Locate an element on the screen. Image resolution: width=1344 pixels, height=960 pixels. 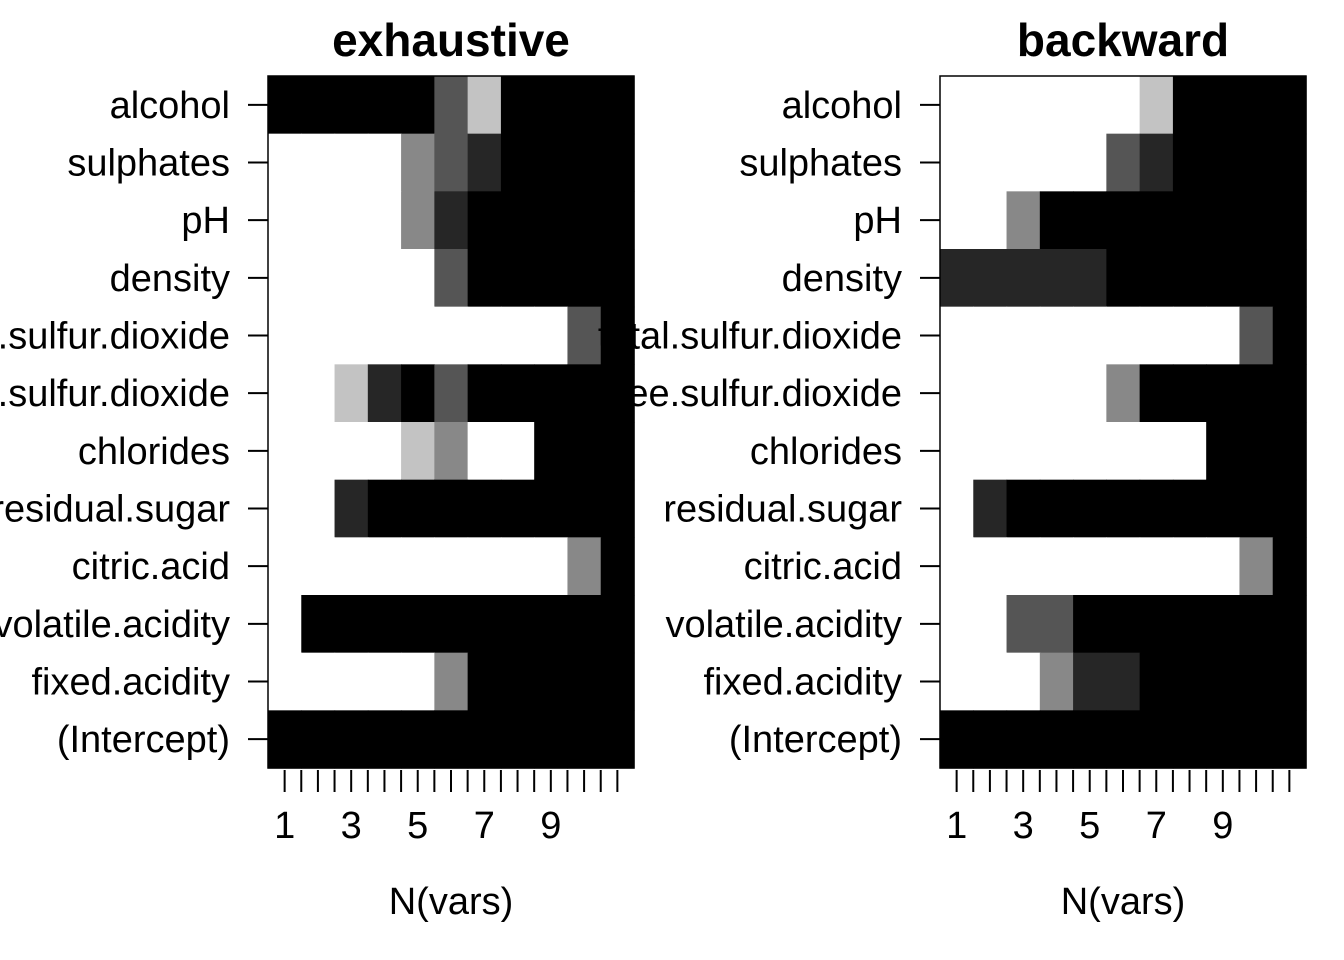
y-tick-label: sulphates is located at coordinates (148, 164).